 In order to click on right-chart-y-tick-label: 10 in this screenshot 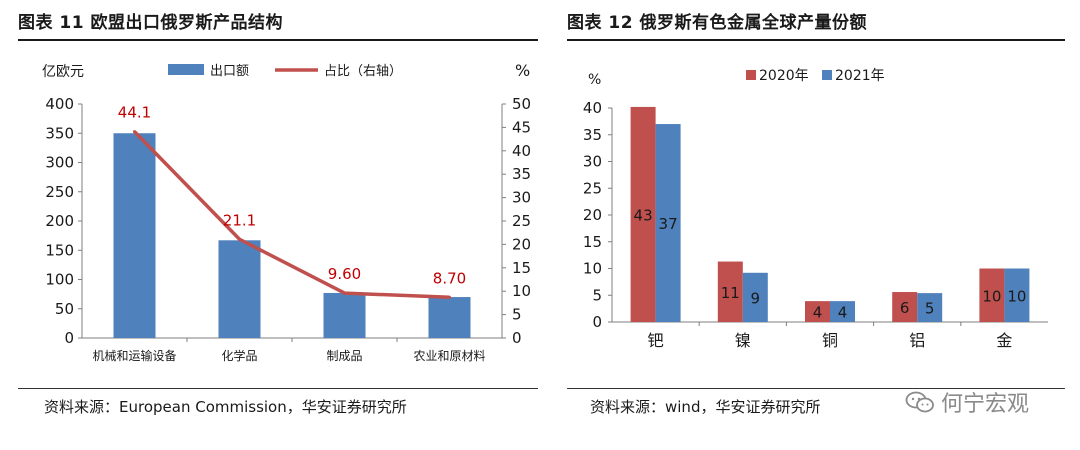, I will do `click(592, 269)`.